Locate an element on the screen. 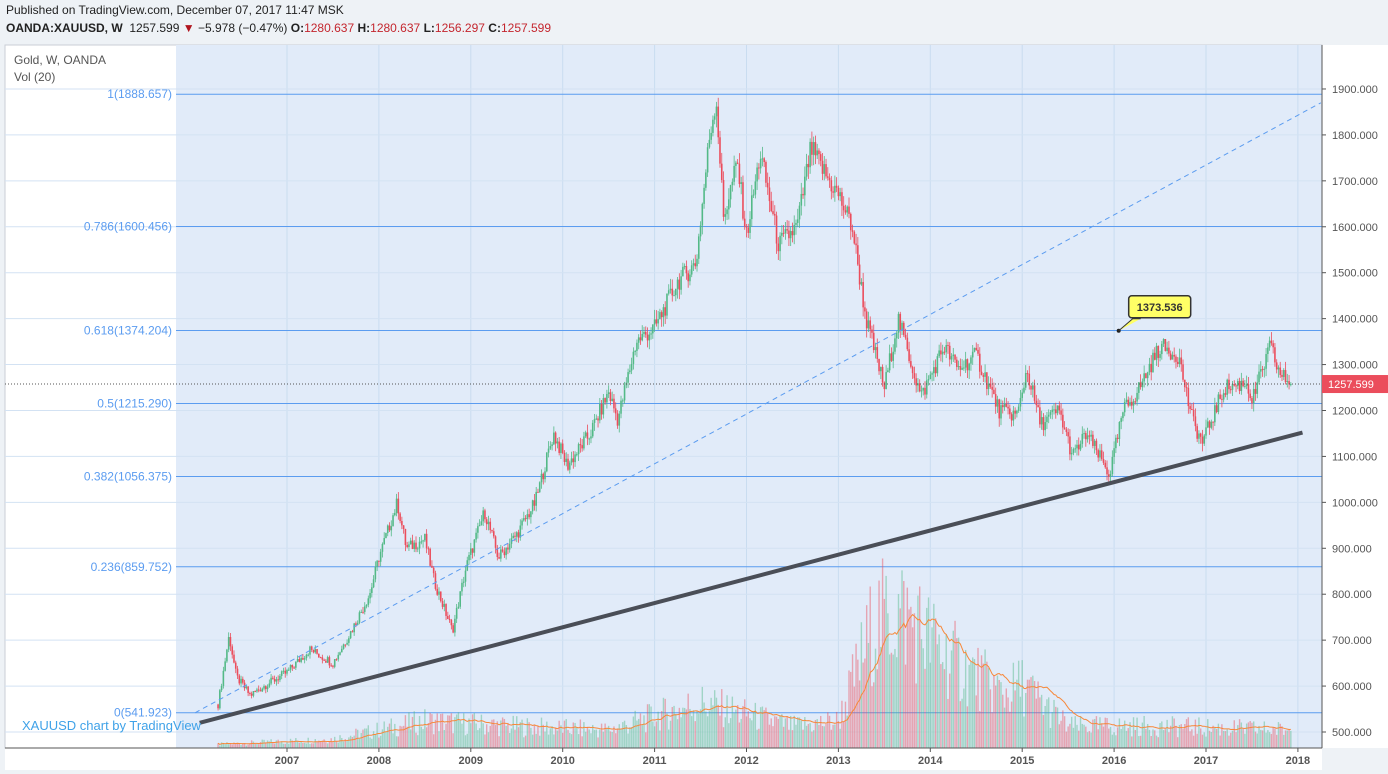 Image resolution: width=1388 pixels, height=774 pixels. annotation-pointer is located at coordinates (1129, 325).